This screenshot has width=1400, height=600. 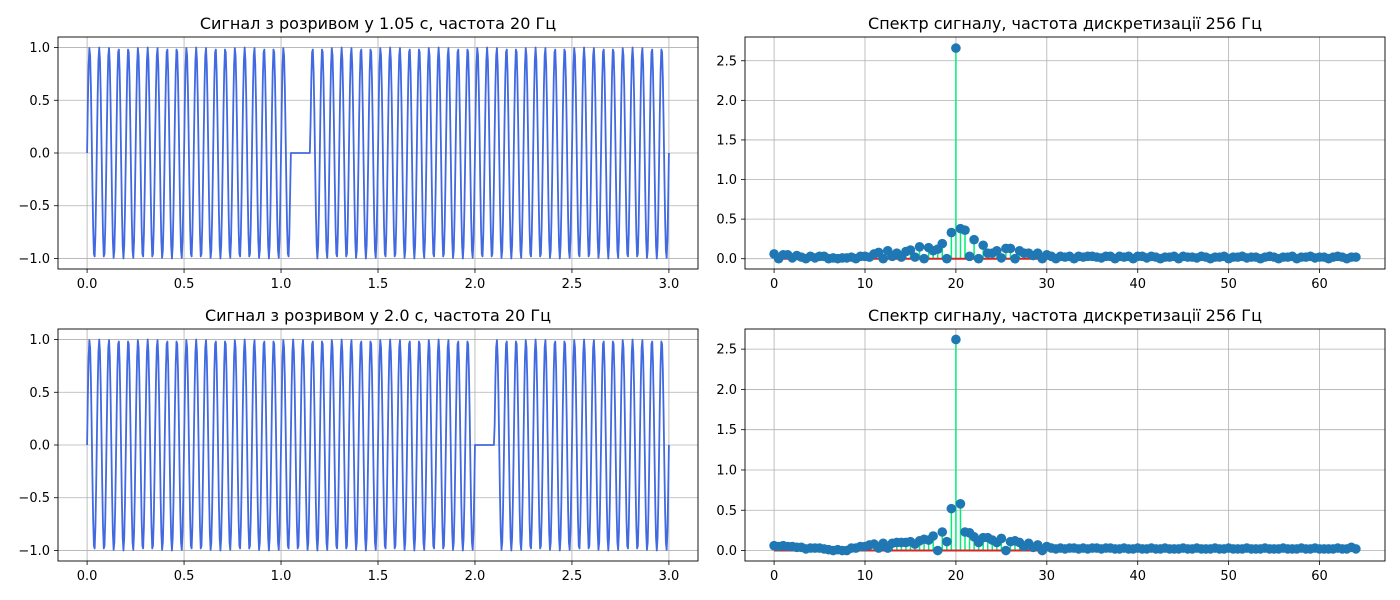 I want to click on chart-title: Сигнал з розривом у 2.0 с, частота 20 Гц, so click(x=378, y=315).